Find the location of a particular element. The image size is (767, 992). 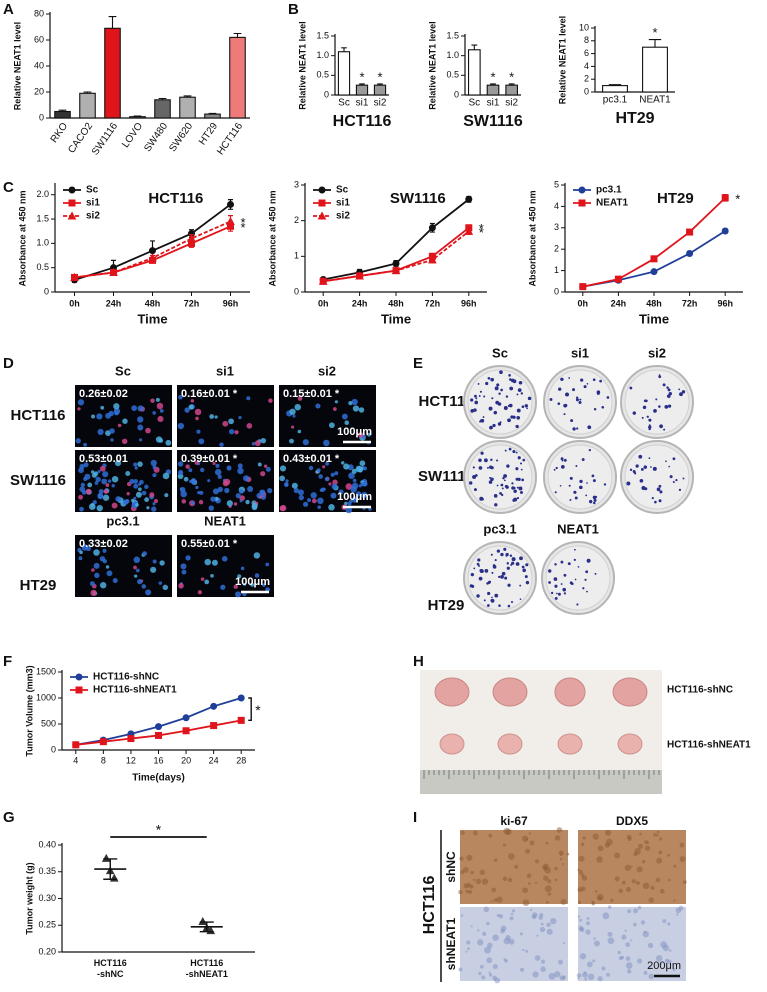

scale-bar-label: 200μm is located at coordinates (664, 966).